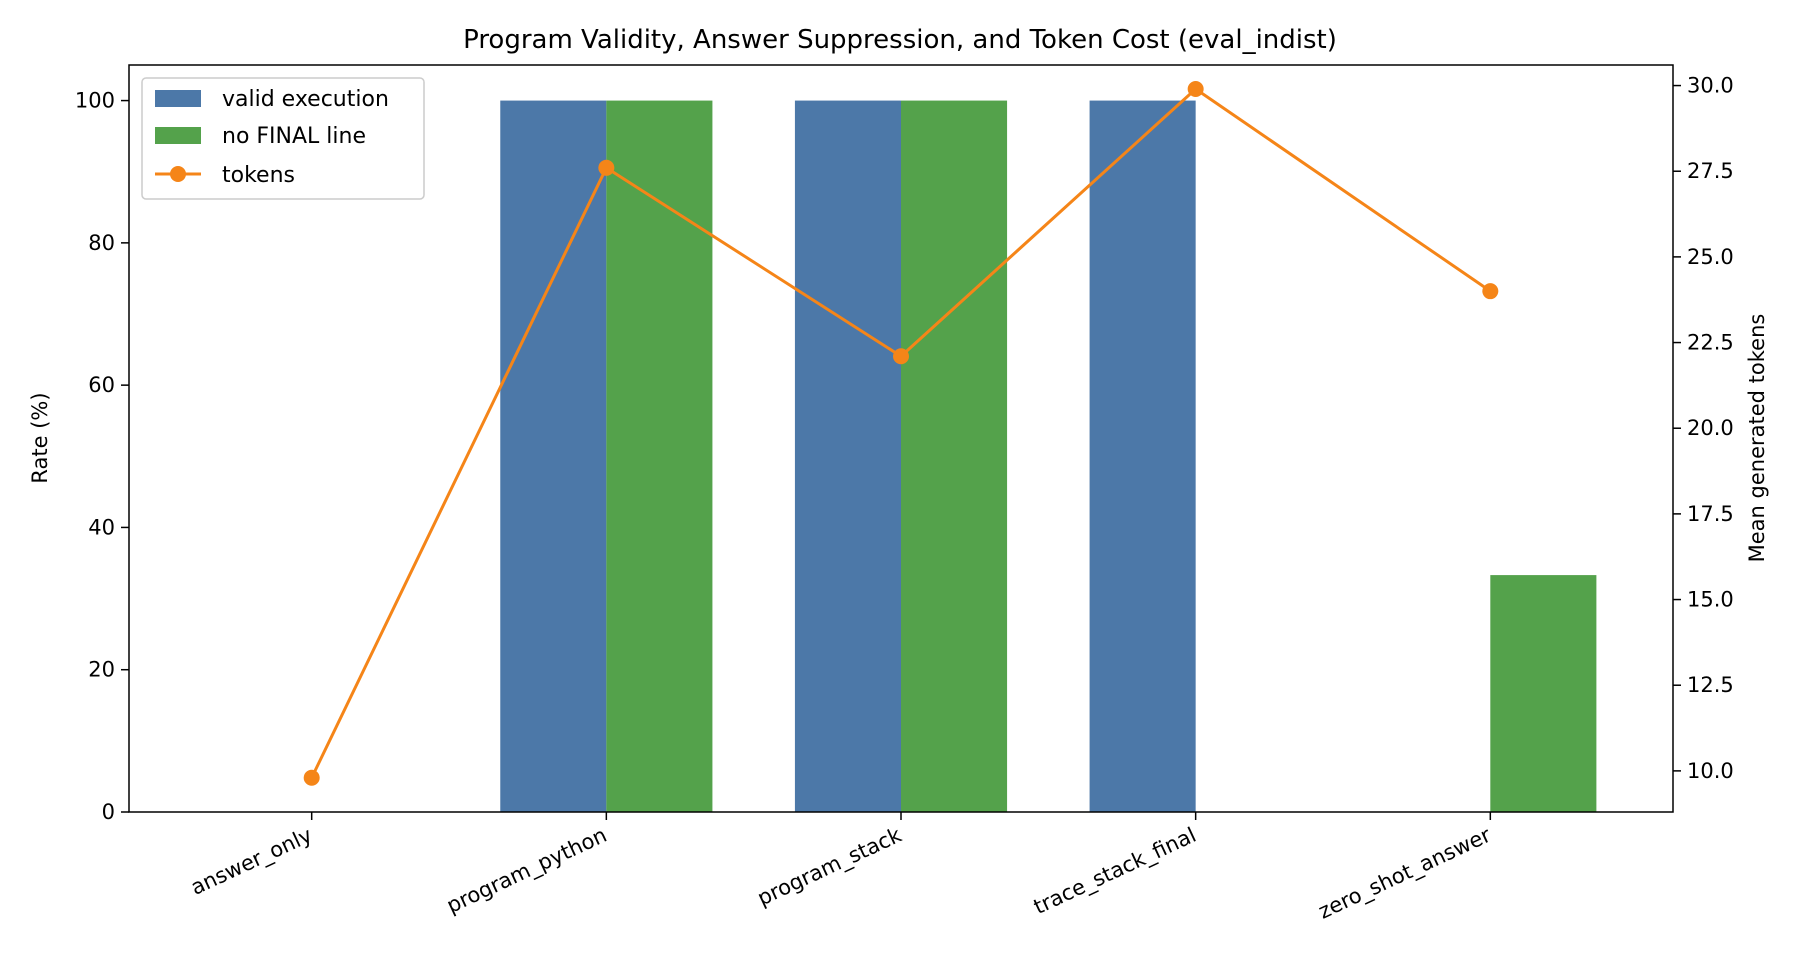 Image resolution: width=1800 pixels, height=976 pixels. What do you see at coordinates (101, 670) in the screenshot?
I see `y-left-tick-label: 20` at bounding box center [101, 670].